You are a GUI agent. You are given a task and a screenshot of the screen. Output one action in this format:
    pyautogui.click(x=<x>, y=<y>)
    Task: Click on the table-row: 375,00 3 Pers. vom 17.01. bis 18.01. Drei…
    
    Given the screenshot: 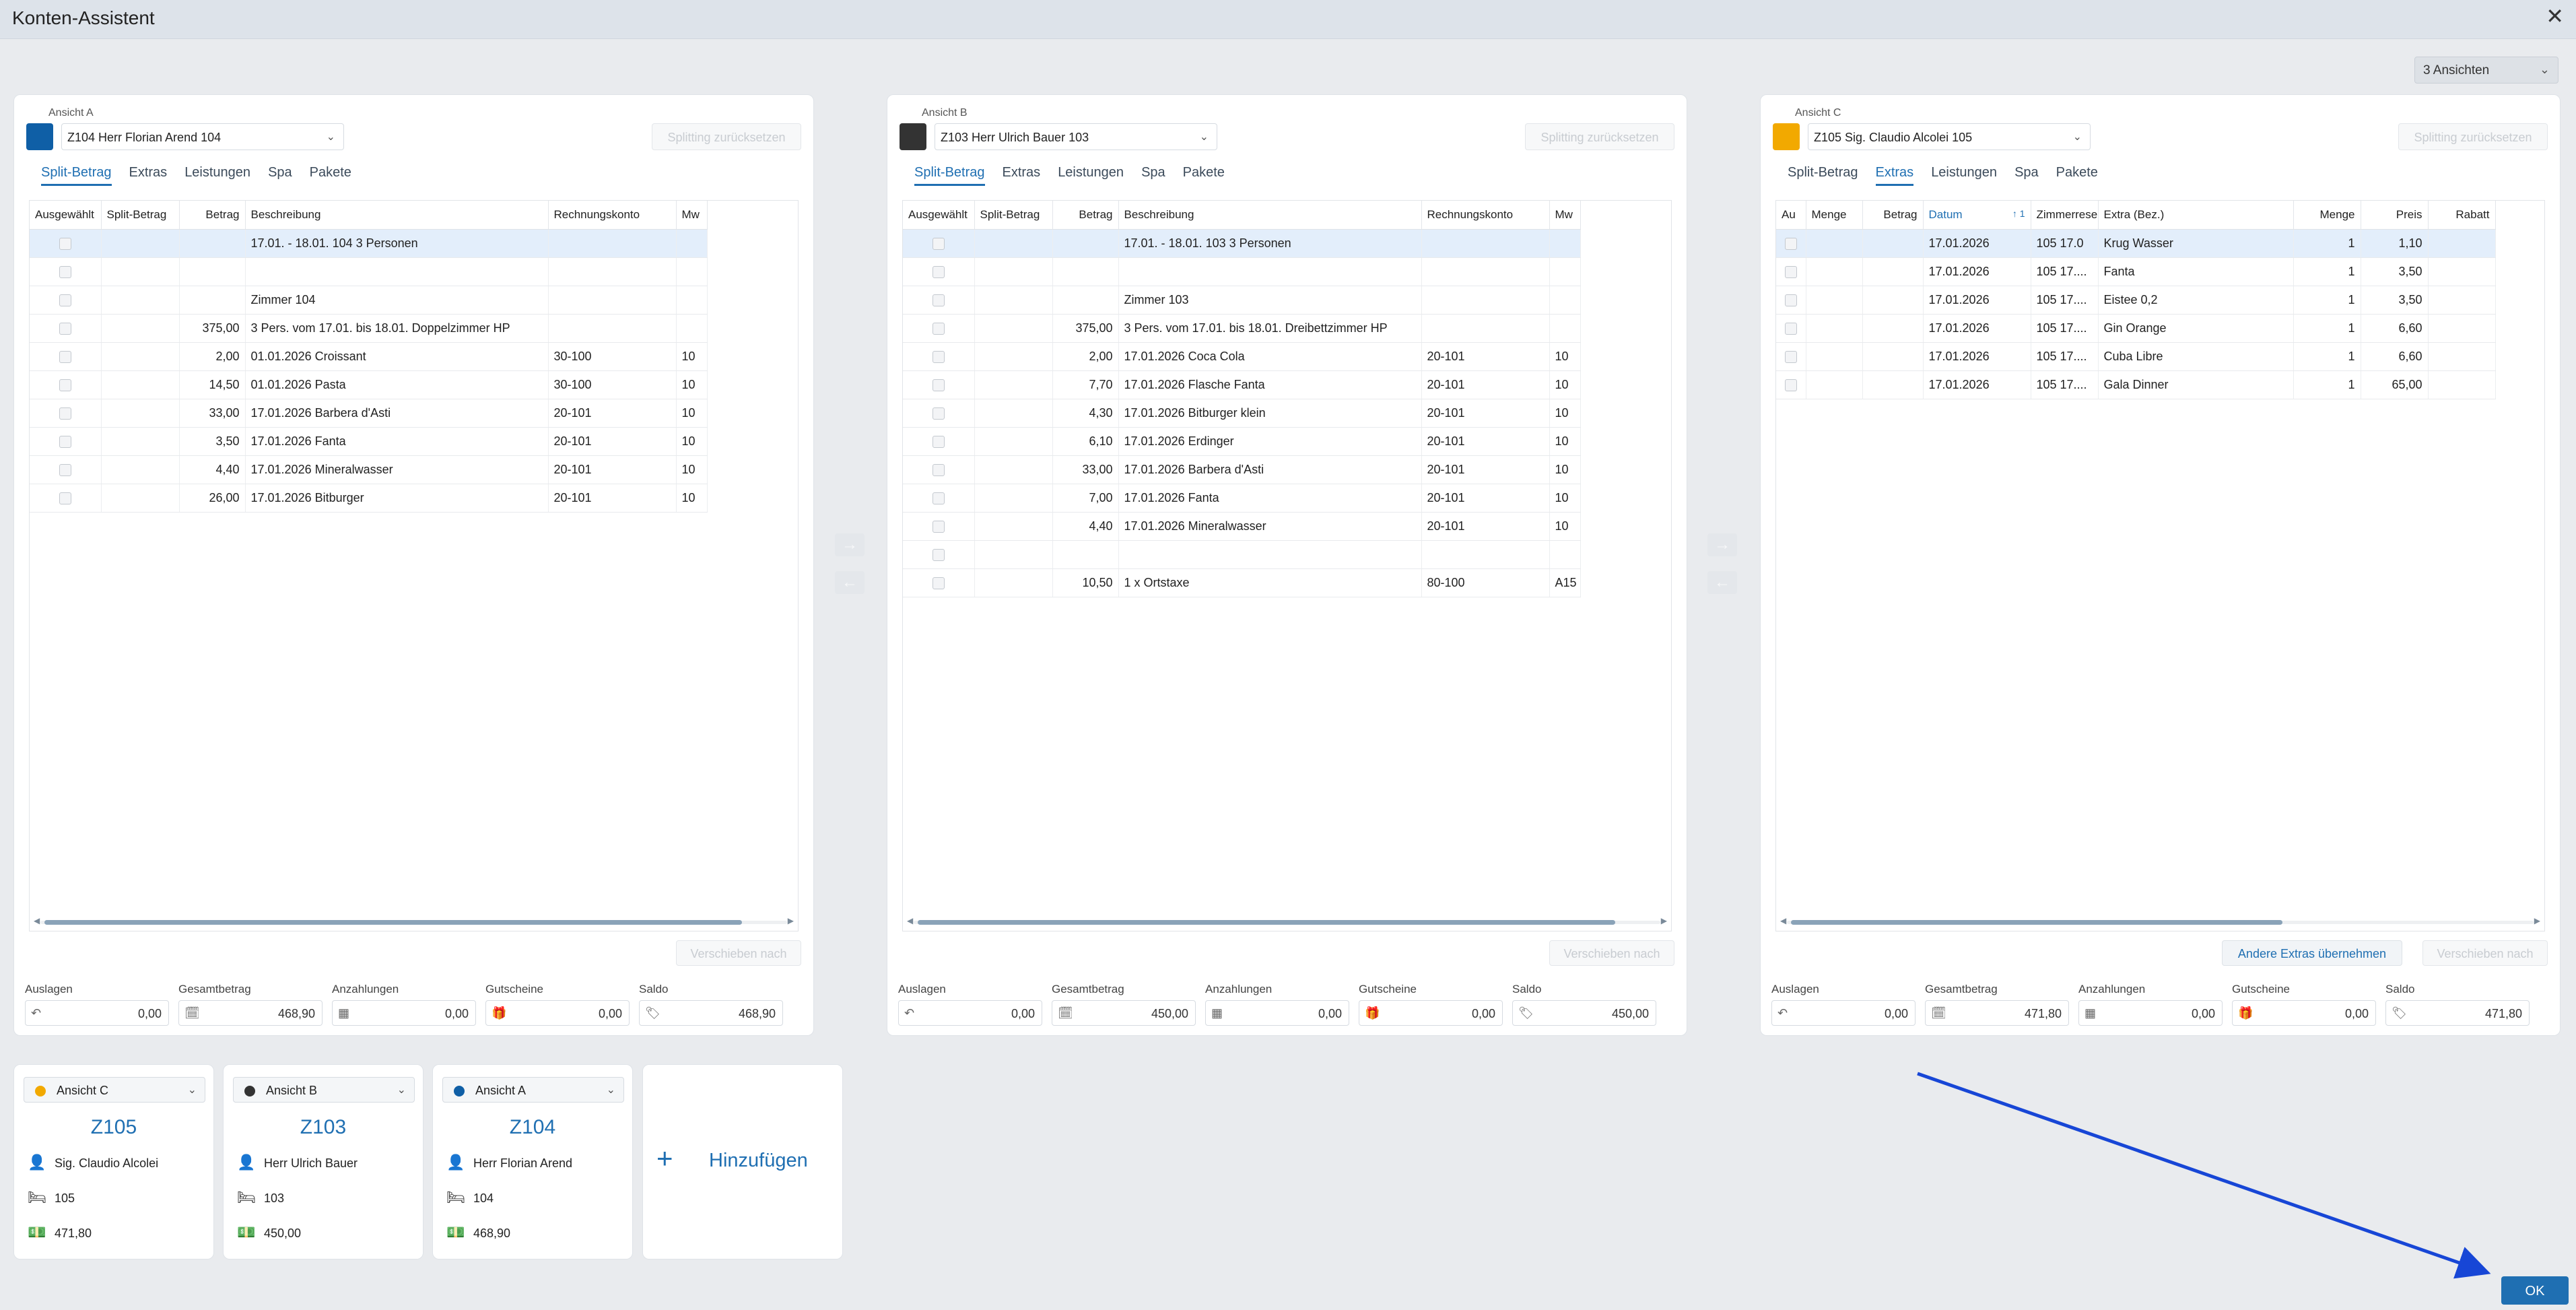 What is the action you would take?
    pyautogui.click(x=1242, y=328)
    